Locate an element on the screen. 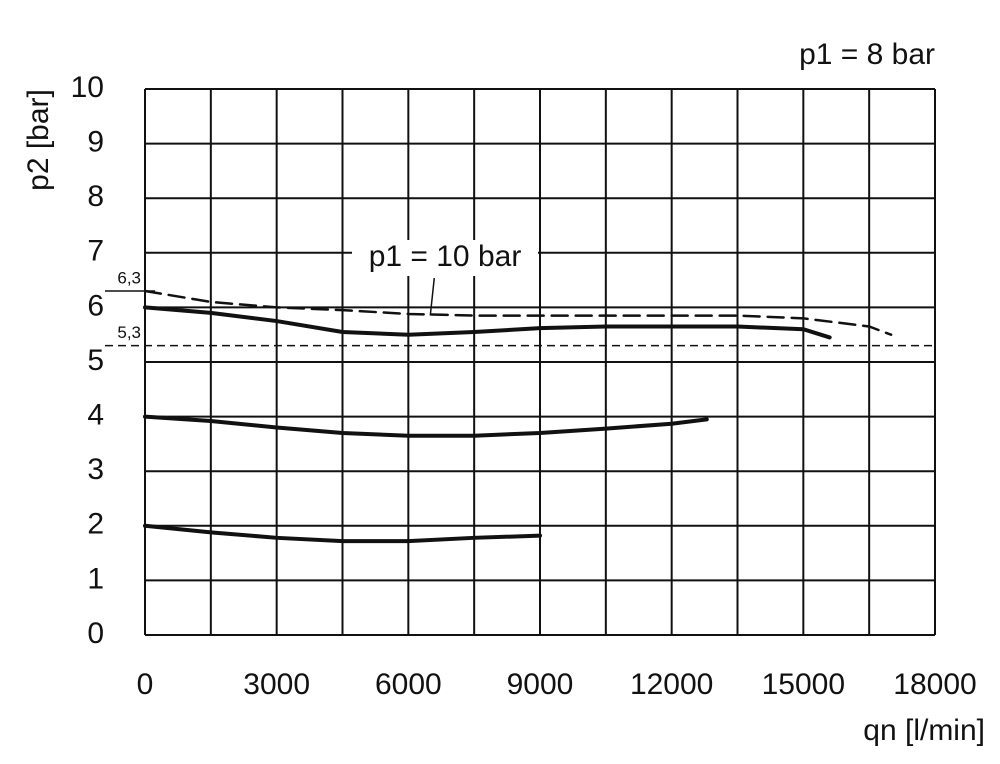  x-tick-label: 3000 is located at coordinates (276, 684).